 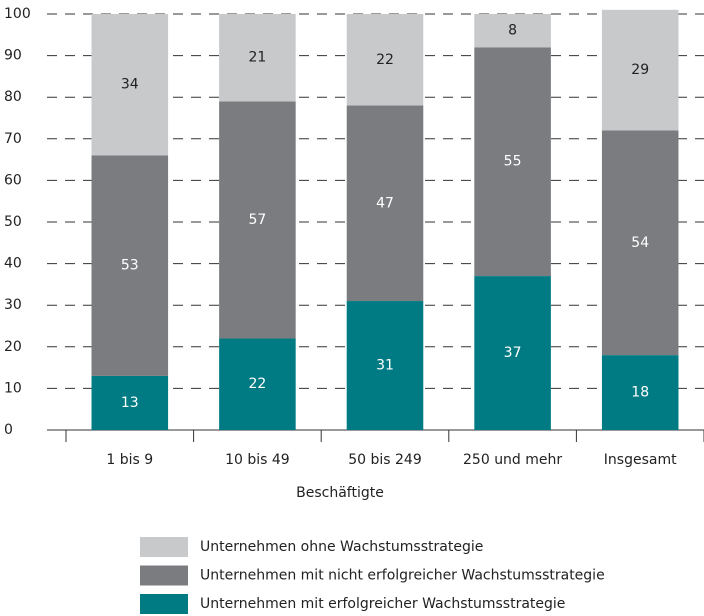 I want to click on data-label: 57, so click(x=257, y=220).